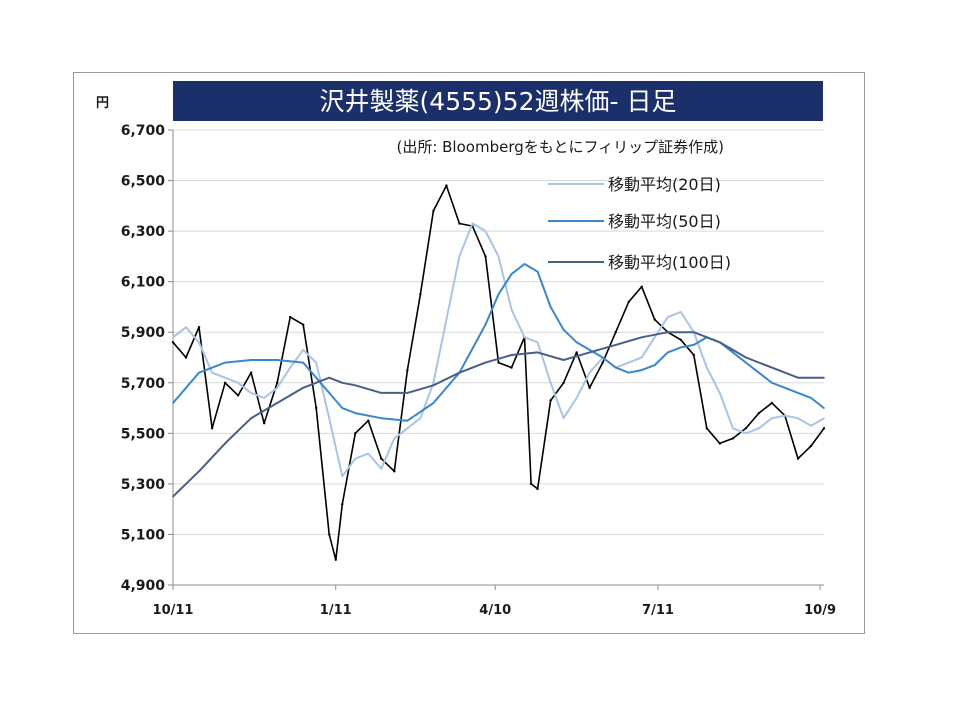  I want to click on legend-label-ma20: 移動平均(20日), so click(664, 184).